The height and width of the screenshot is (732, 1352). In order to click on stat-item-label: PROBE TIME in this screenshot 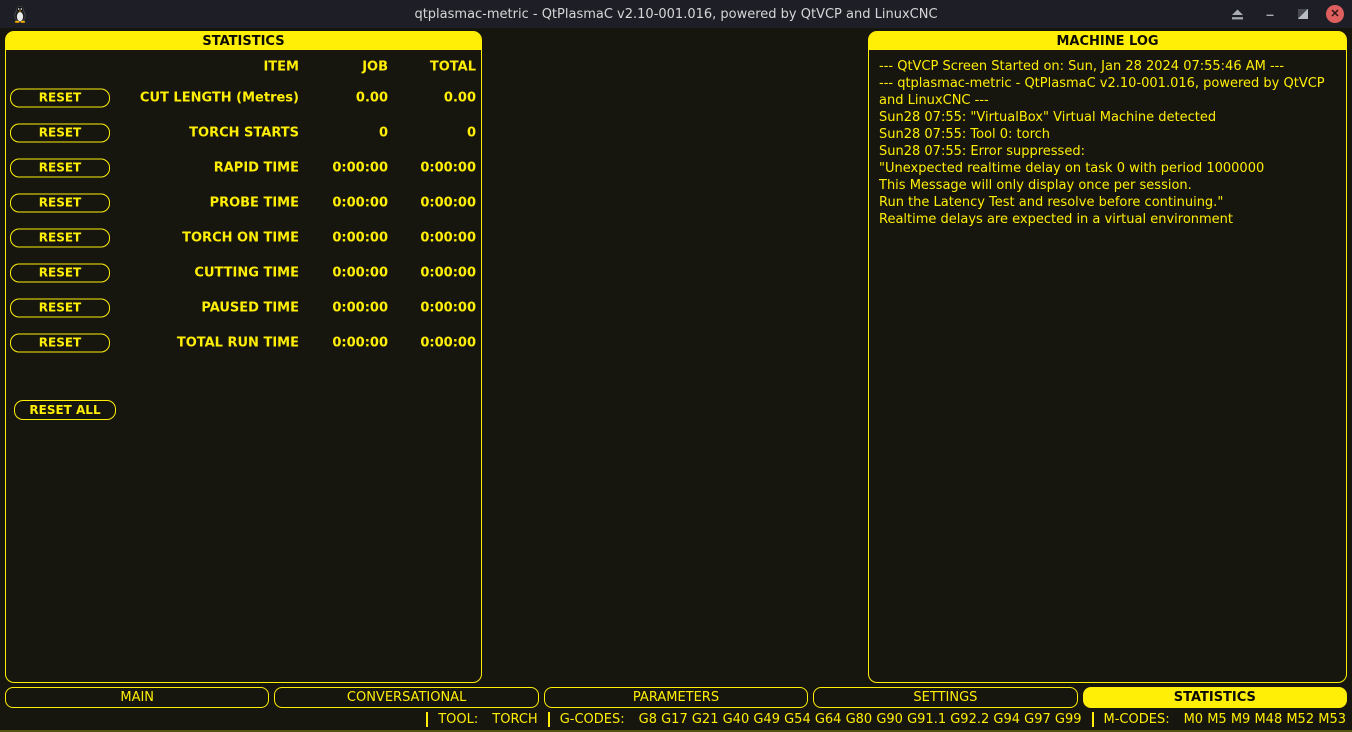, I will do `click(254, 202)`.